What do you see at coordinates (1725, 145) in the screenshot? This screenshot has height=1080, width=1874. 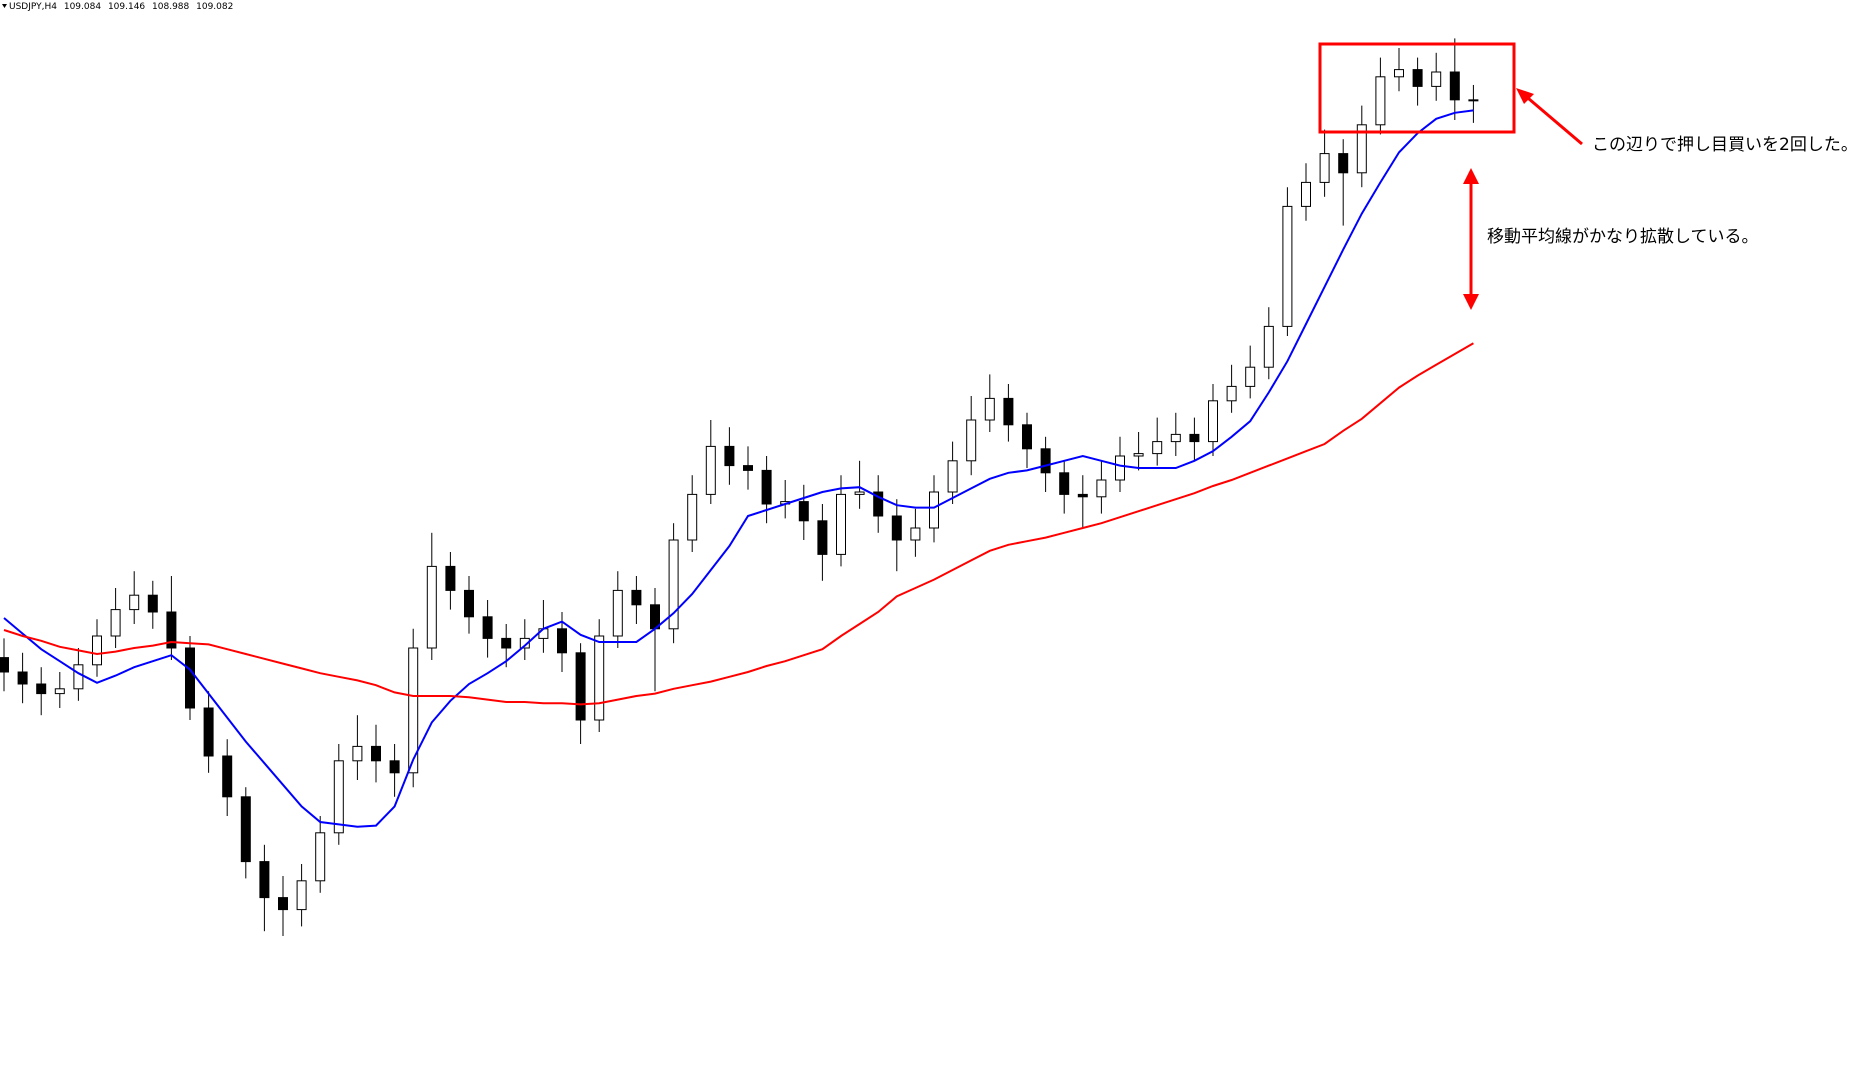 I see `annotation: この辺りで押し目買いを2回した。` at bounding box center [1725, 145].